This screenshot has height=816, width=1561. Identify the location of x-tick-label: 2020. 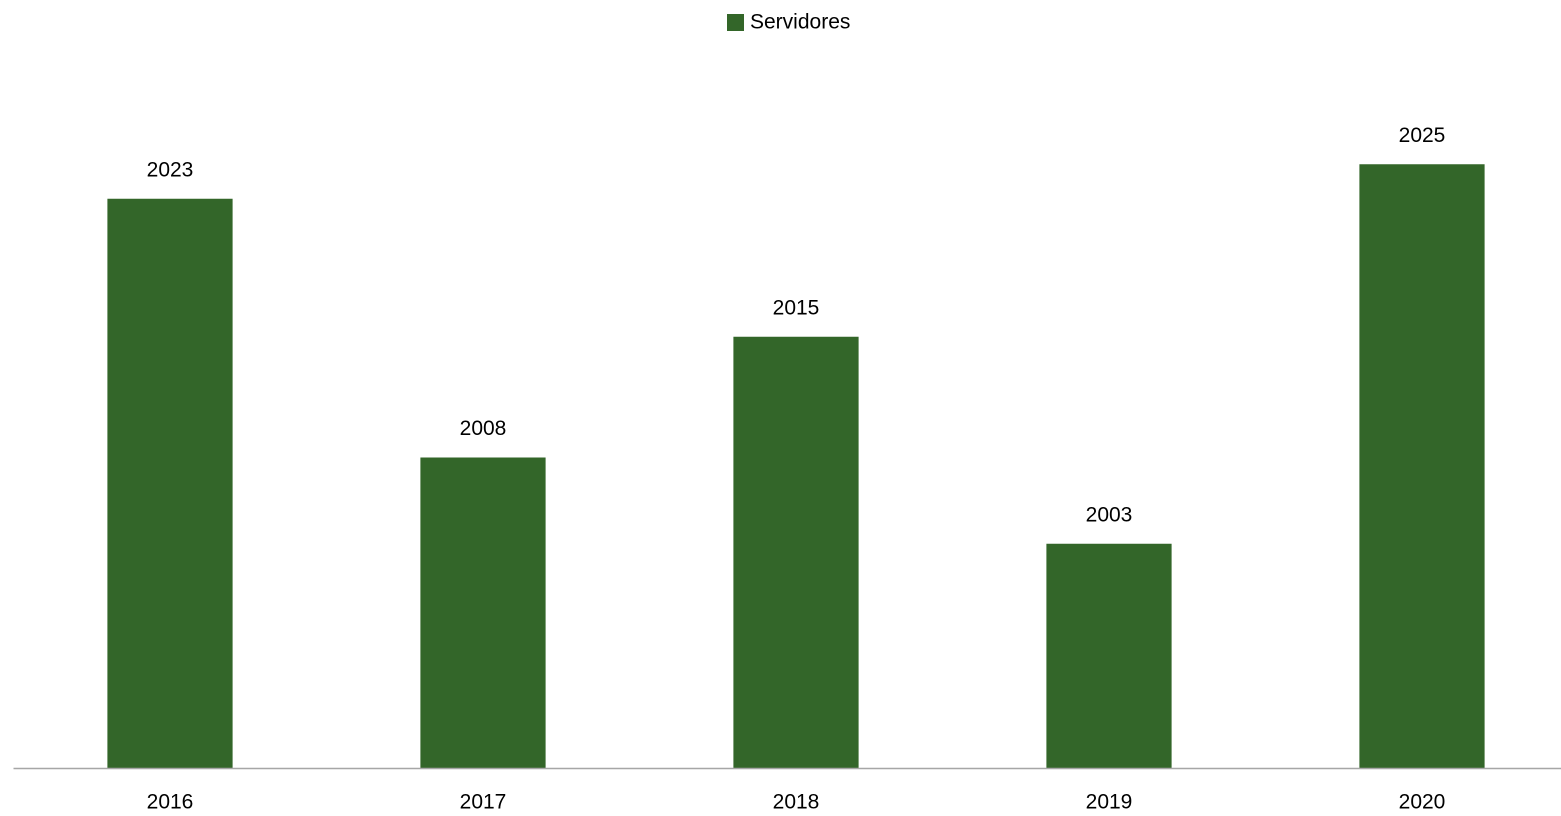
(1422, 802).